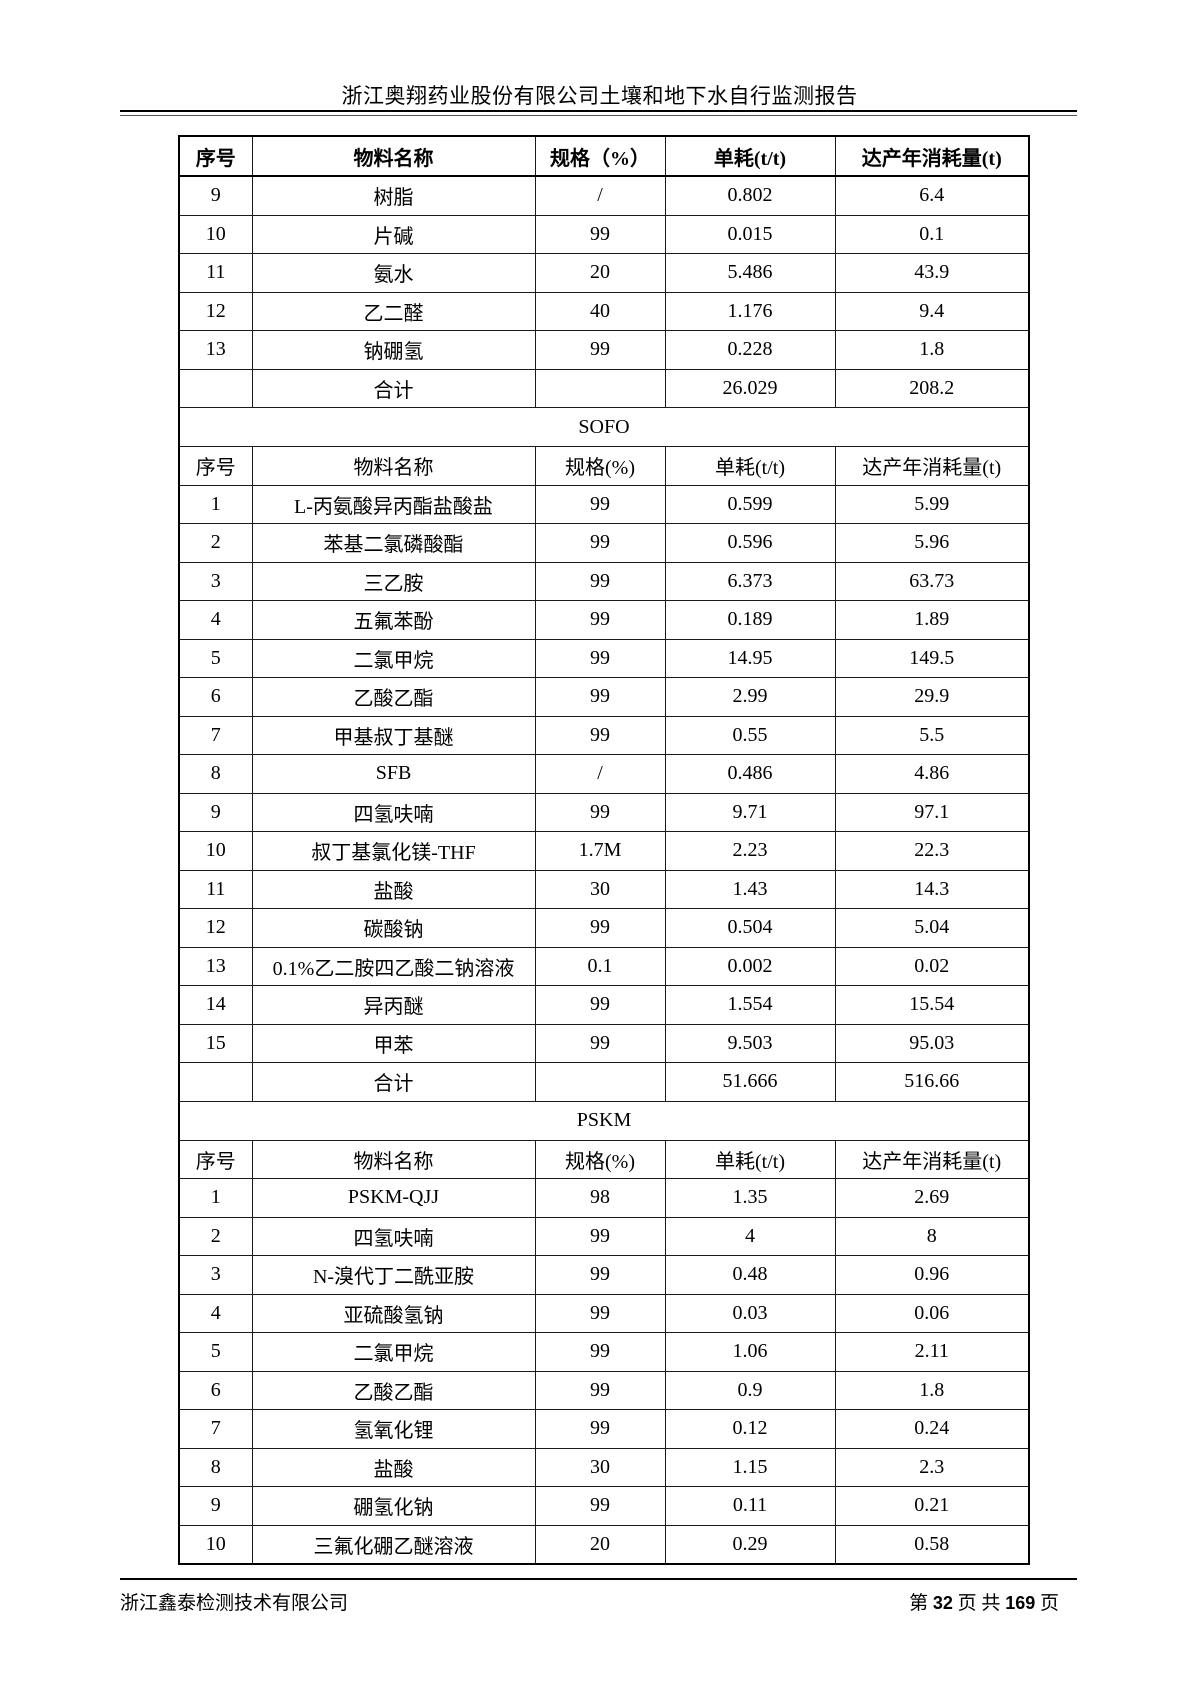  What do you see at coordinates (750, 1352) in the screenshot?
I see `table-cell: 1.06` at bounding box center [750, 1352].